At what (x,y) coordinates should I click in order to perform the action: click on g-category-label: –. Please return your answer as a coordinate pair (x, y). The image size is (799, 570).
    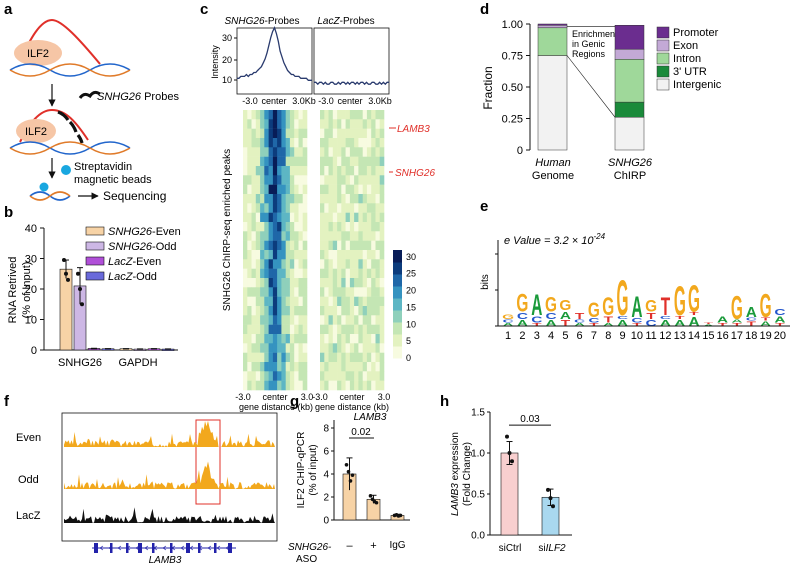
    Looking at the image, I should click on (349, 546).